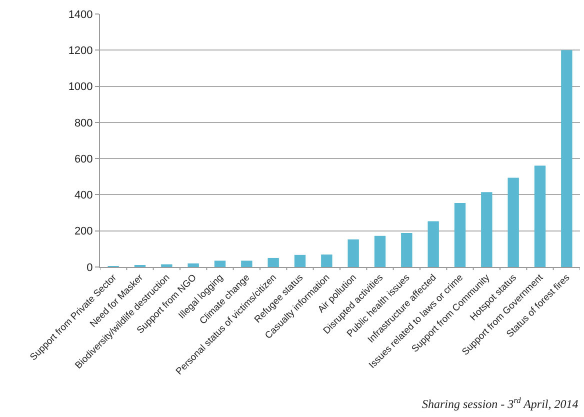 The height and width of the screenshot is (417, 584). I want to click on y-tick-label: 200, so click(83, 232).